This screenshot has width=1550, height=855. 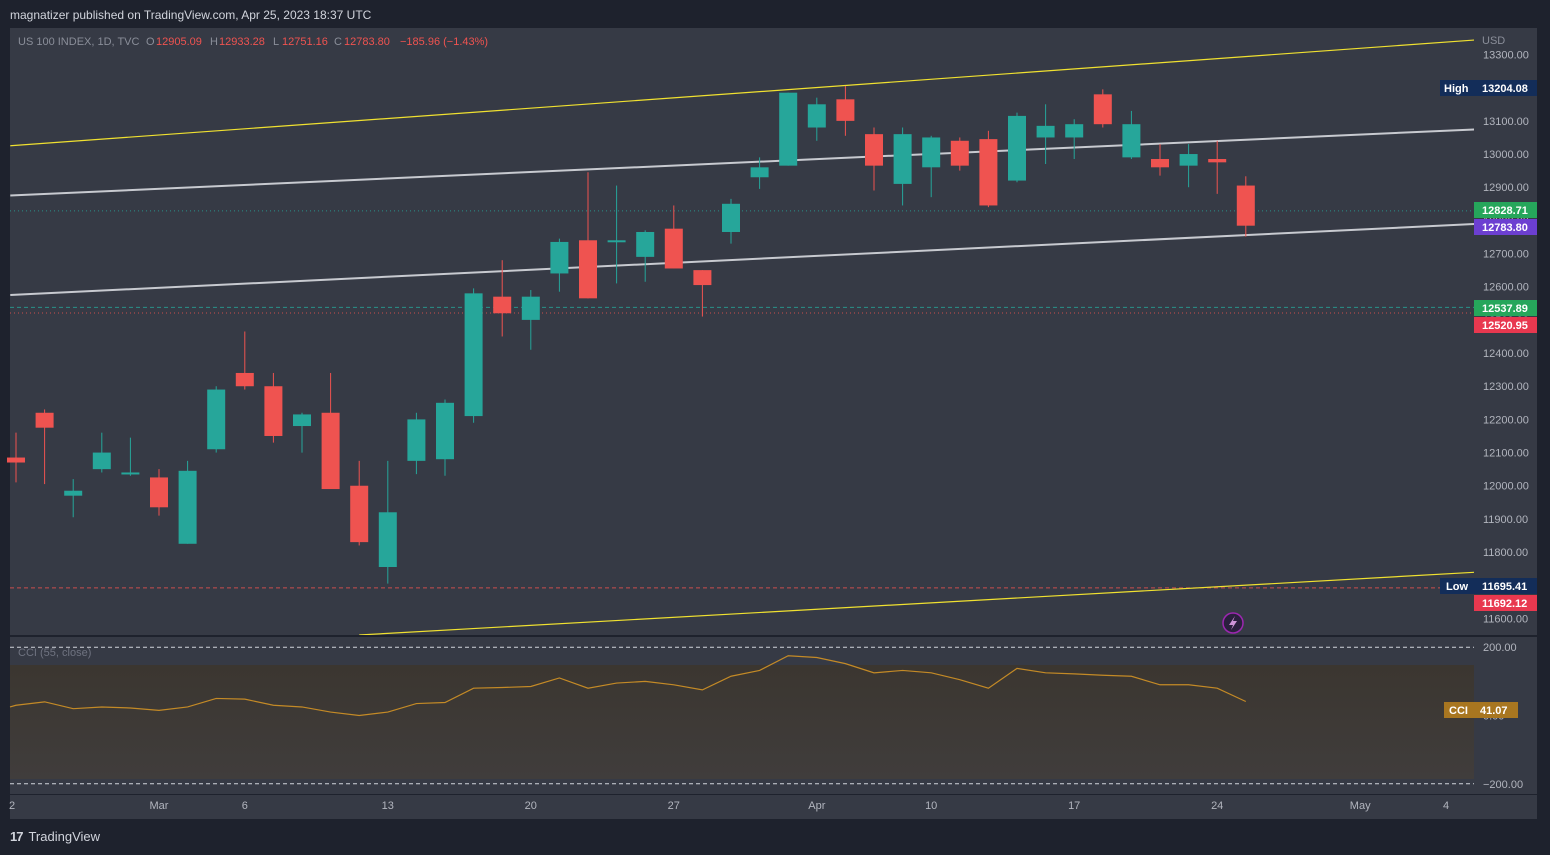 What do you see at coordinates (531, 806) in the screenshot?
I see `time-tick-label: 20` at bounding box center [531, 806].